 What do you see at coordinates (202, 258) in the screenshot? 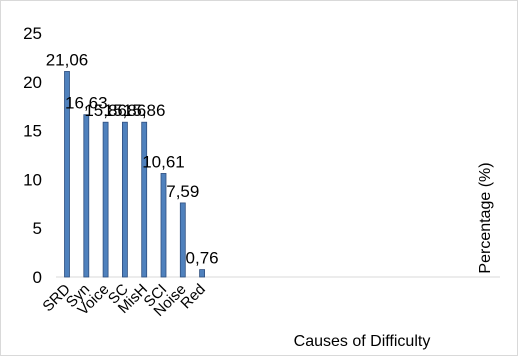
I see `bar-data-label: 0,76` at bounding box center [202, 258].